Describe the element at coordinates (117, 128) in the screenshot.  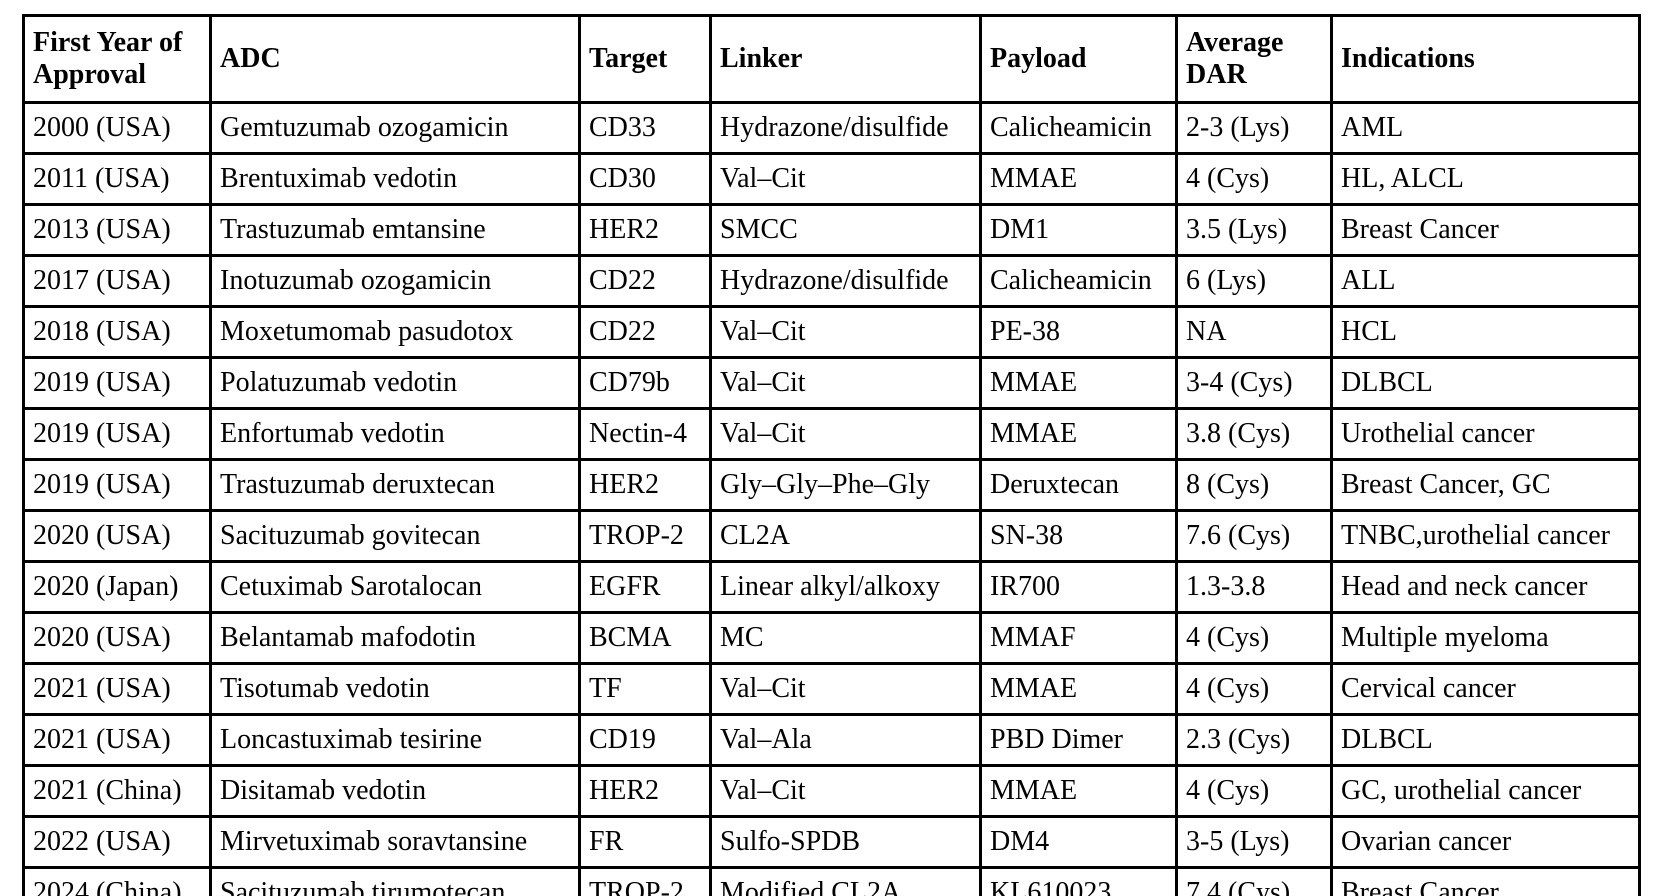
I see `cell-year: 2000 (USA)` at that location.